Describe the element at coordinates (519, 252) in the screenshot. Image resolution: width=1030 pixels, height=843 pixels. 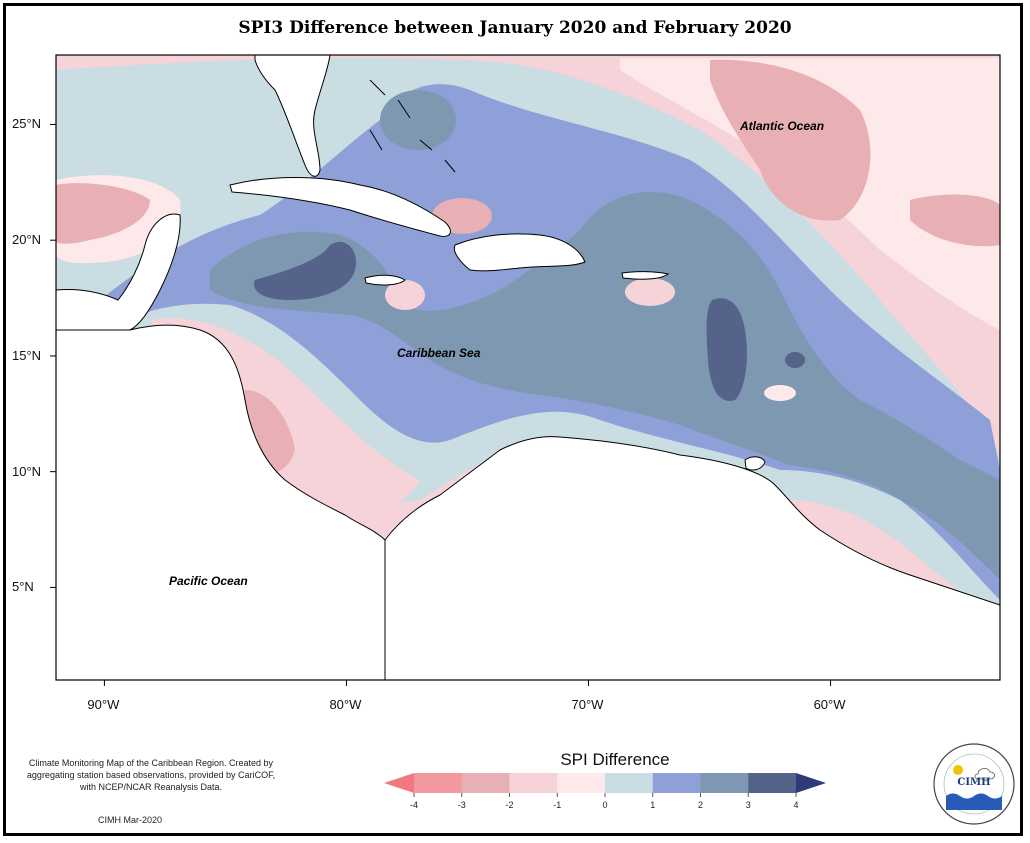
I see `hispaniola` at that location.